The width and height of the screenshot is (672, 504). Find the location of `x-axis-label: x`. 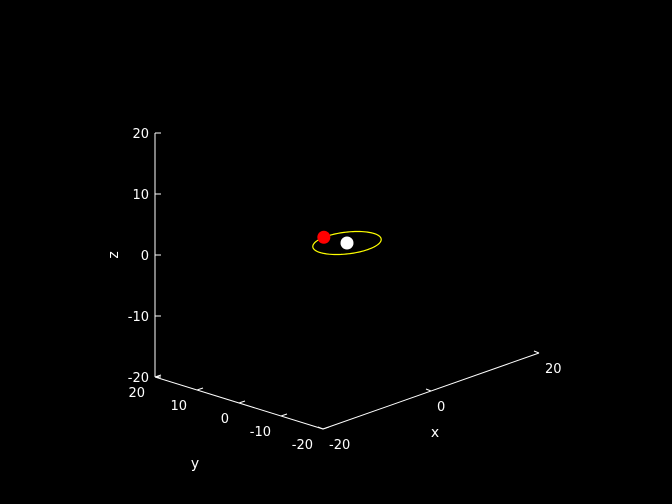

x-axis-label: x is located at coordinates (435, 433).